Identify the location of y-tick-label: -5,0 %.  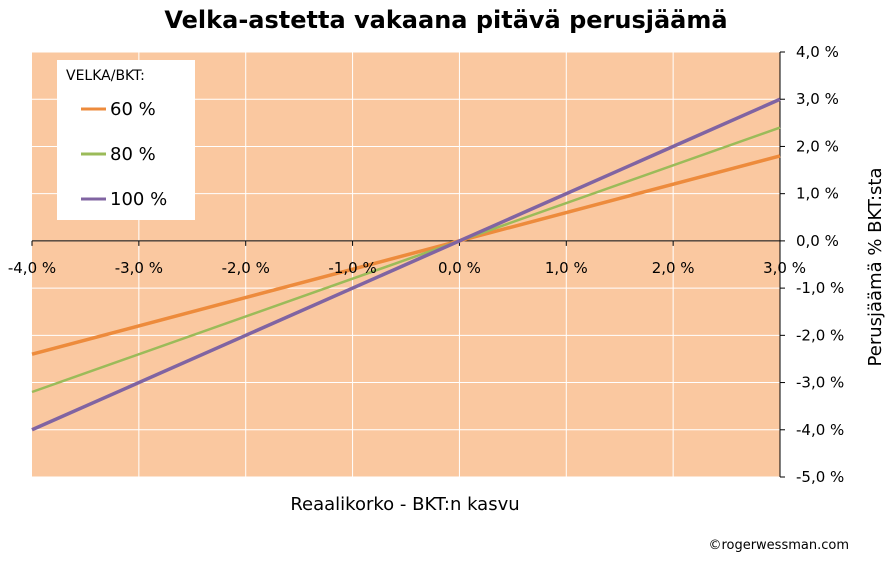
(820, 477).